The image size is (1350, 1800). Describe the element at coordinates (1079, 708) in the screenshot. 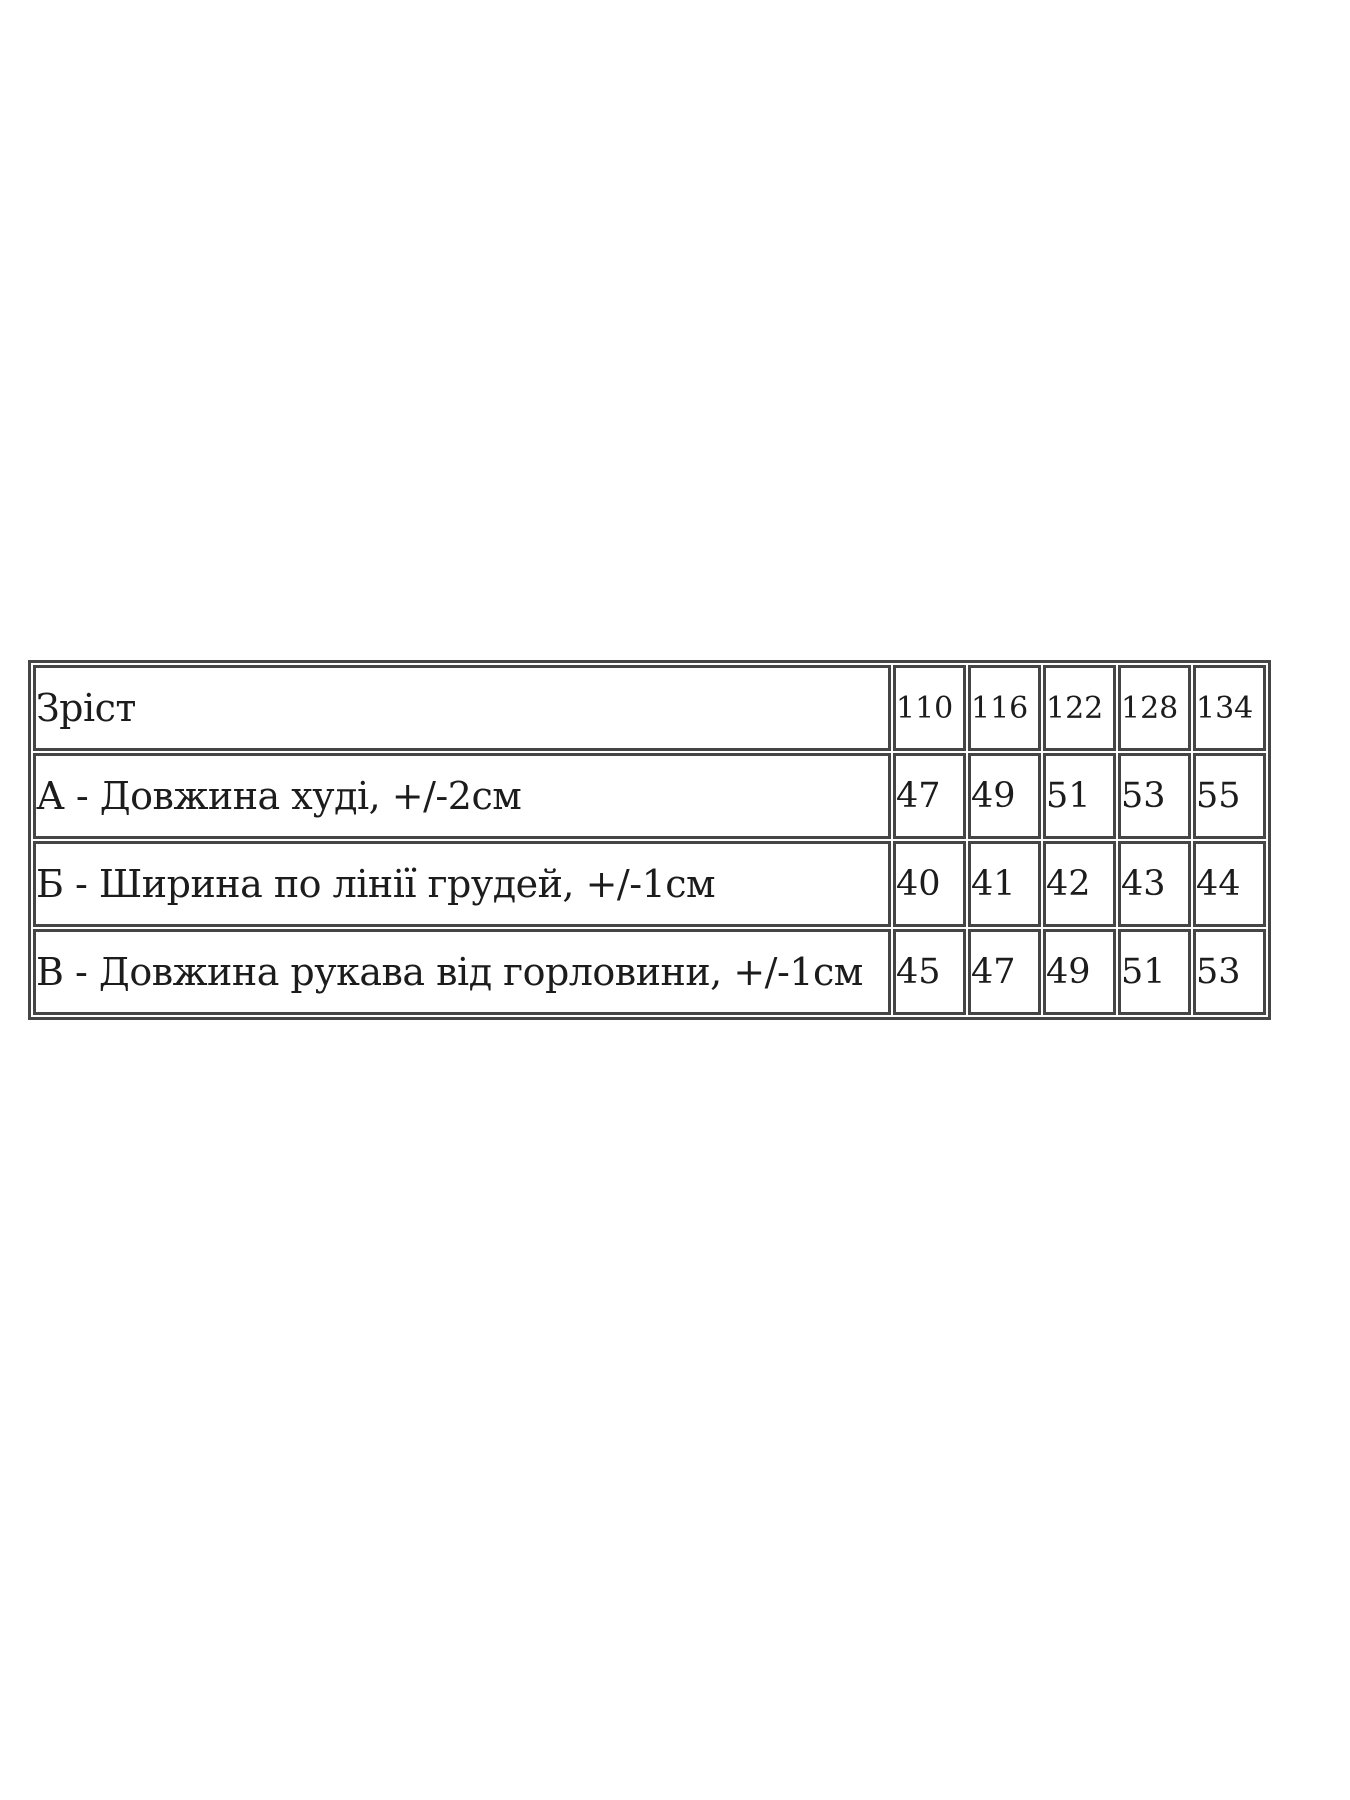

I see `size-column-122: 122` at that location.